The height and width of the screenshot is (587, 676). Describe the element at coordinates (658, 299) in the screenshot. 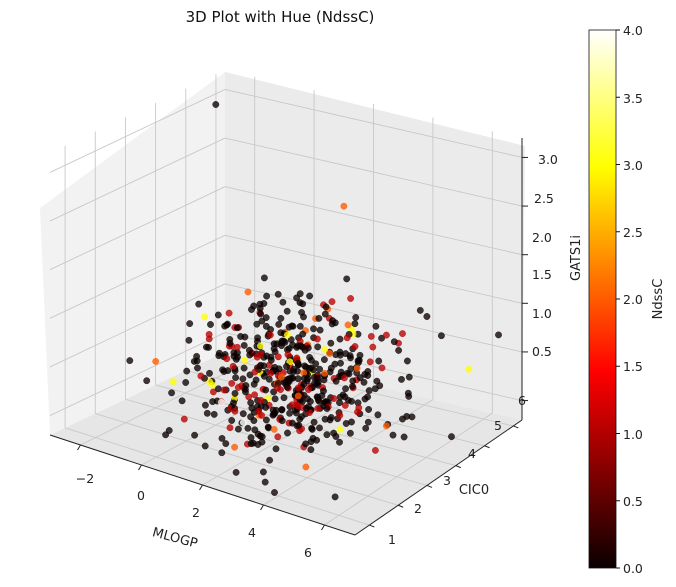

I see `colorbar-label: NdssC` at that location.